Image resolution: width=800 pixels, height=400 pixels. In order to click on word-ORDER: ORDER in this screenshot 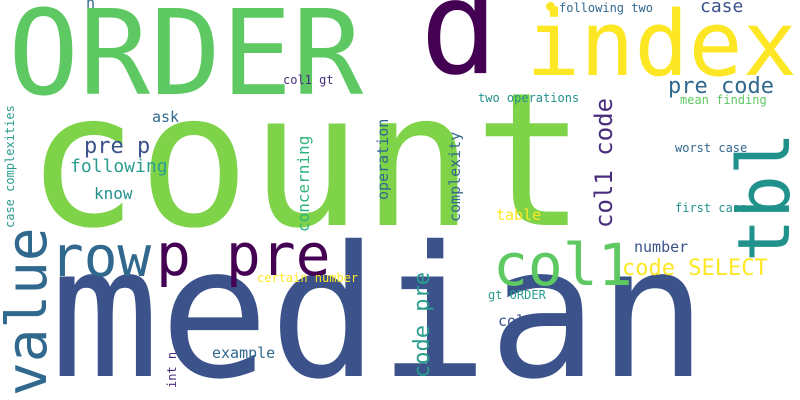, I will do `click(186, 61)`.